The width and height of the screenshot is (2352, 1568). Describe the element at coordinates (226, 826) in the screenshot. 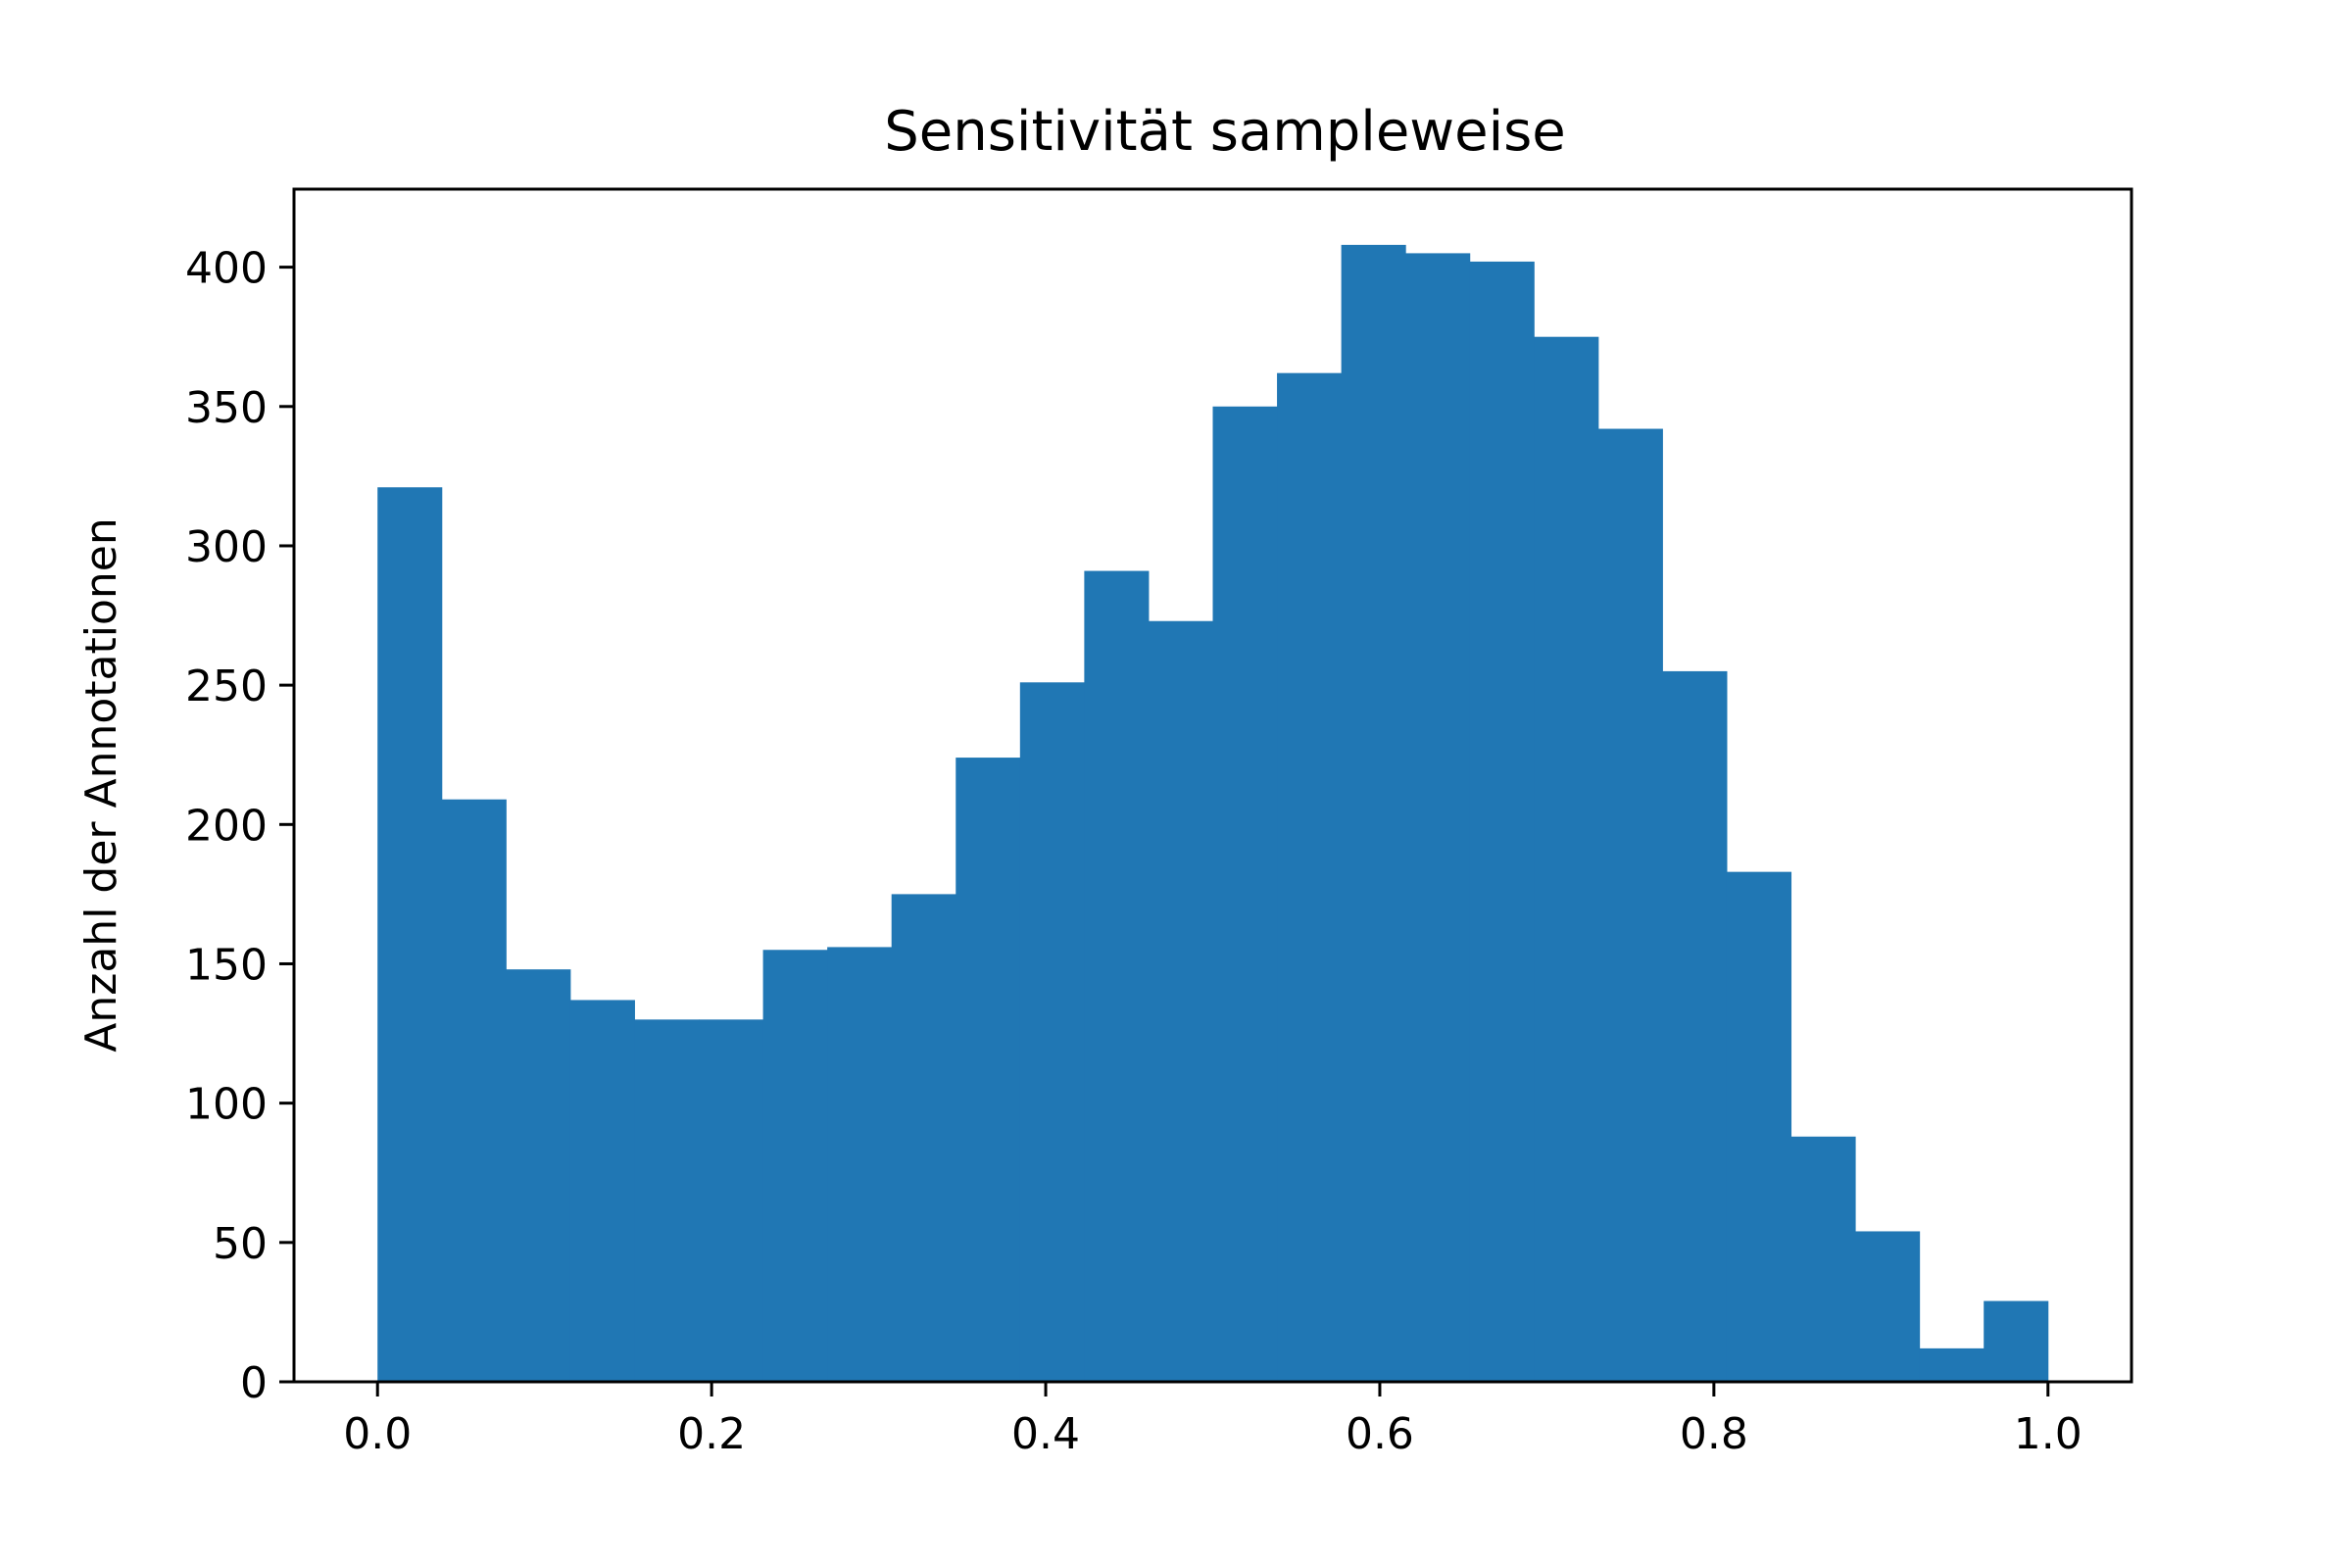

I see `y-tick-label: 200` at that location.